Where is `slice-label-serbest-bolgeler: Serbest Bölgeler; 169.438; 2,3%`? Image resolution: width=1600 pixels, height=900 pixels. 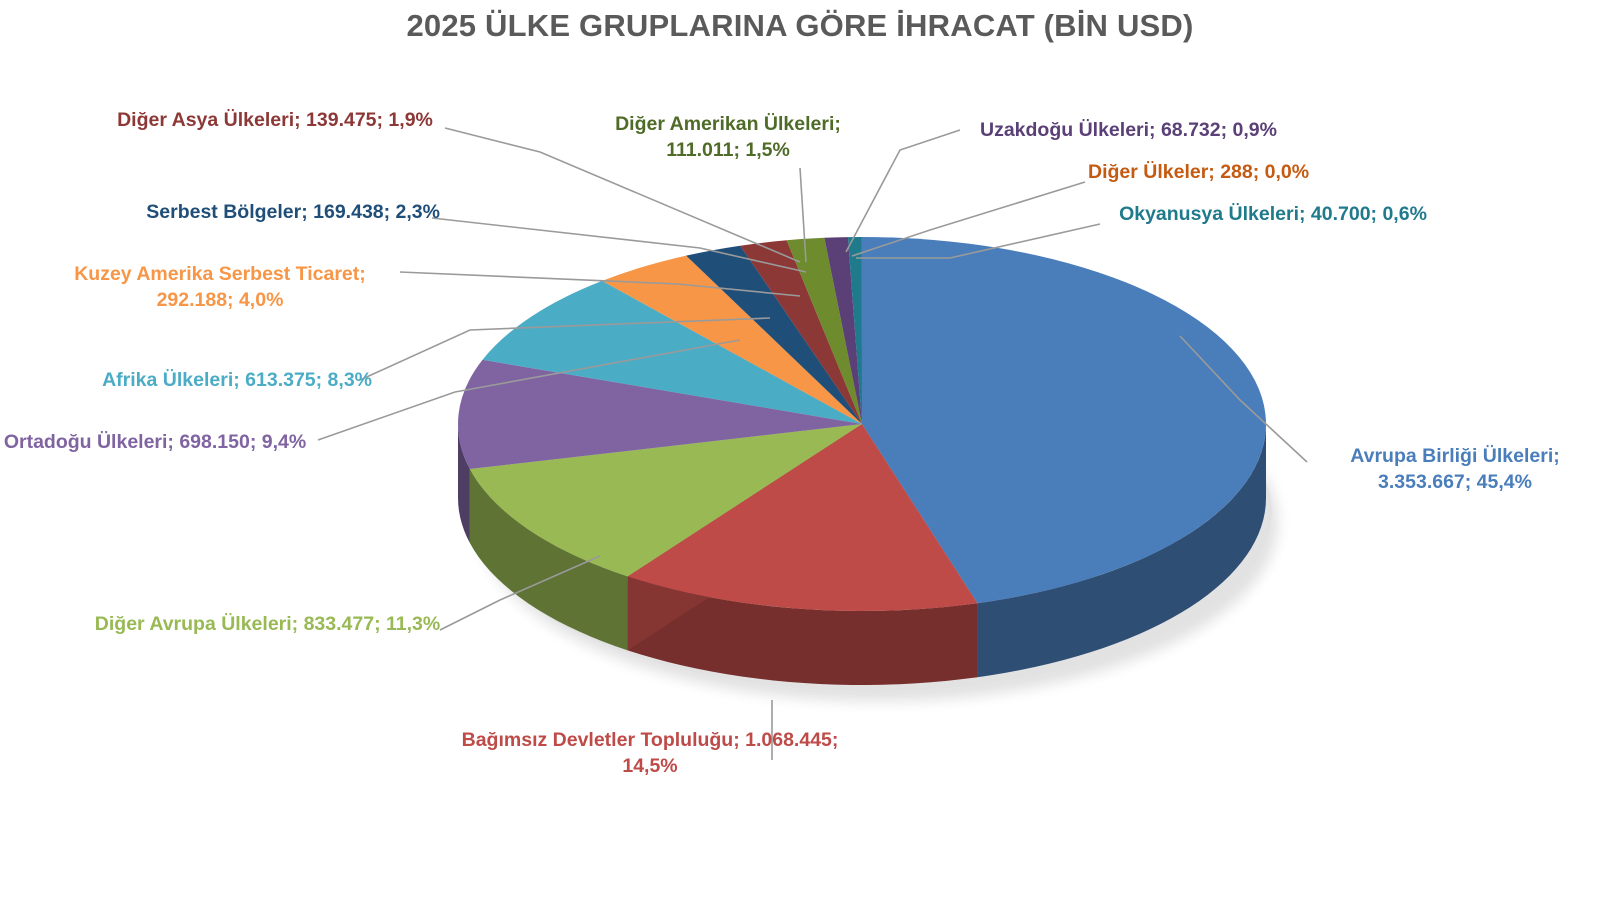 slice-label-serbest-bolgeler: Serbest Bölgeler; 169.438; 2,3% is located at coordinates (293, 212).